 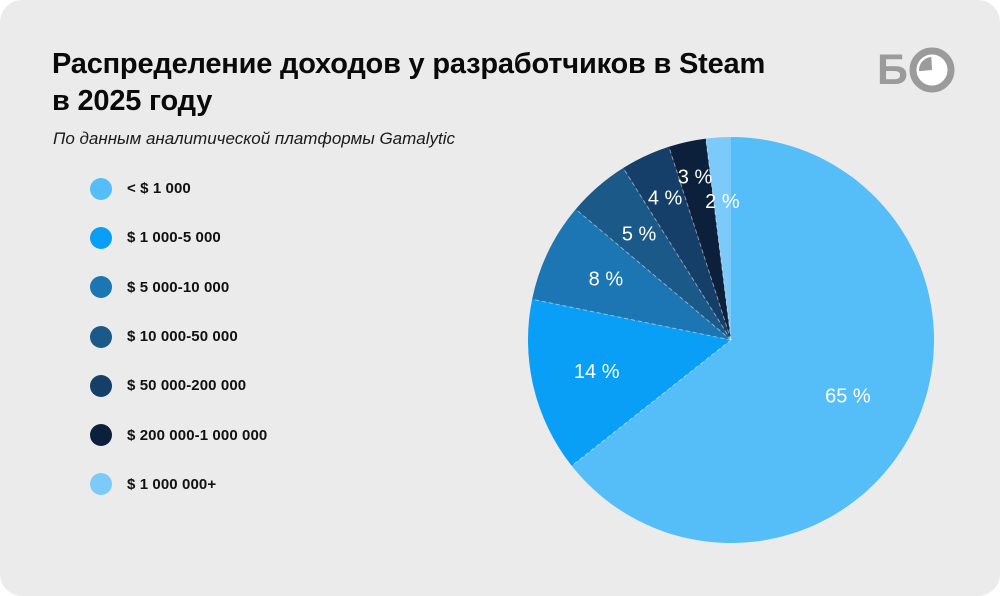 I want to click on legend-label: < $ 1 000, so click(x=159, y=189).